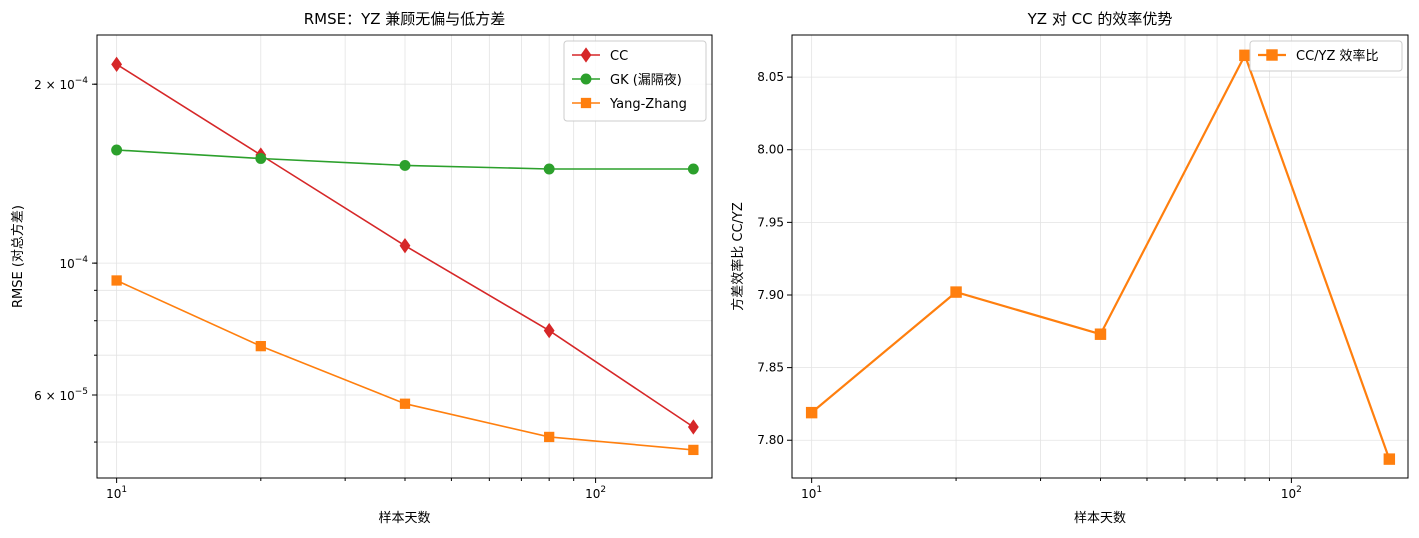  What do you see at coordinates (1337, 56) in the screenshot?
I see `legend-label: CC/YZ 效率比` at bounding box center [1337, 56].